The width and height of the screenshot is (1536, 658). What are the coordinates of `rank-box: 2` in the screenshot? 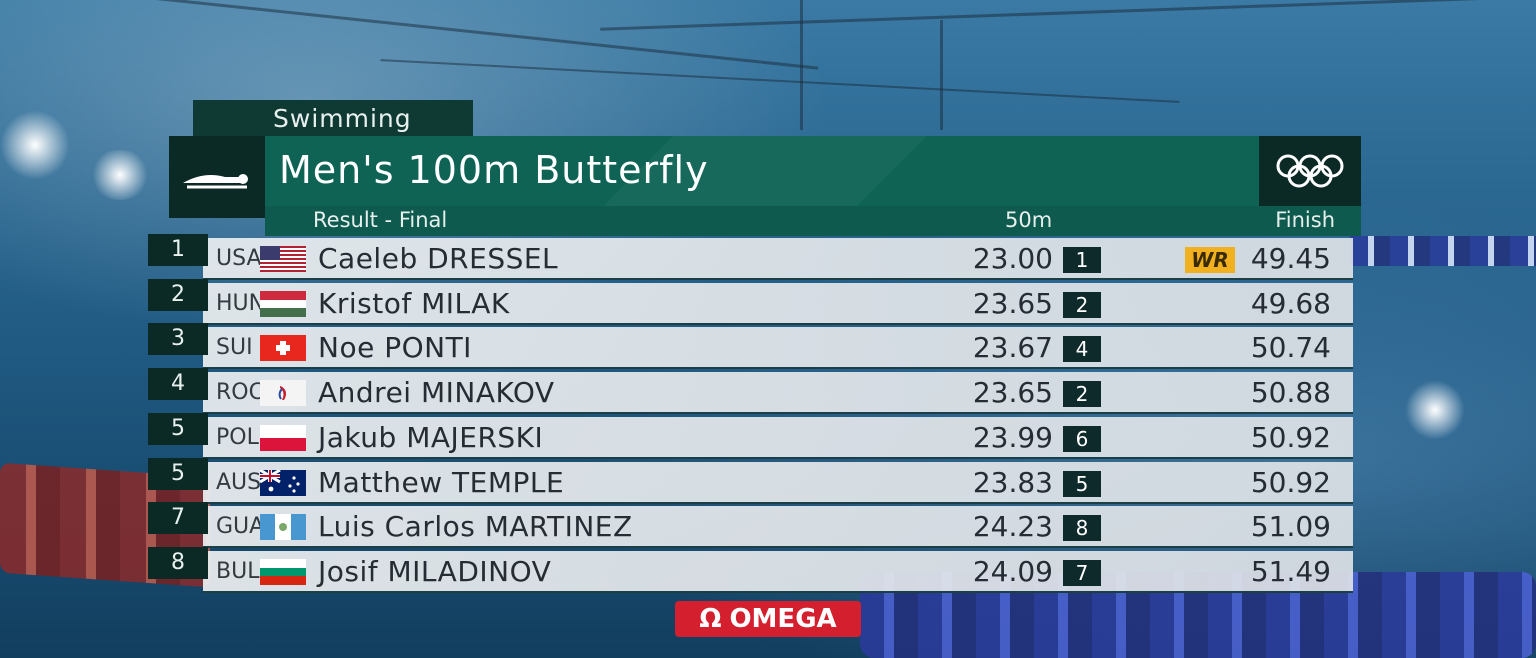 It's located at (178, 294).